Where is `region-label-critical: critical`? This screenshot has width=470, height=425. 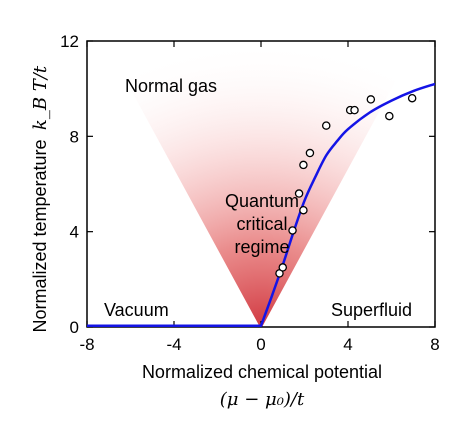 region-label-critical: critical is located at coordinates (261, 224).